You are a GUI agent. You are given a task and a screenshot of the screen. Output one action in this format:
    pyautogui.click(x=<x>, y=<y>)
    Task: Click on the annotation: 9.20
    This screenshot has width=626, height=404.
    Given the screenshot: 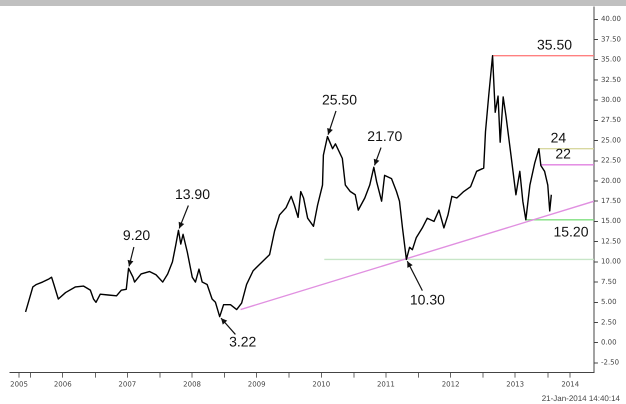 What is the action you would take?
    pyautogui.click(x=136, y=235)
    